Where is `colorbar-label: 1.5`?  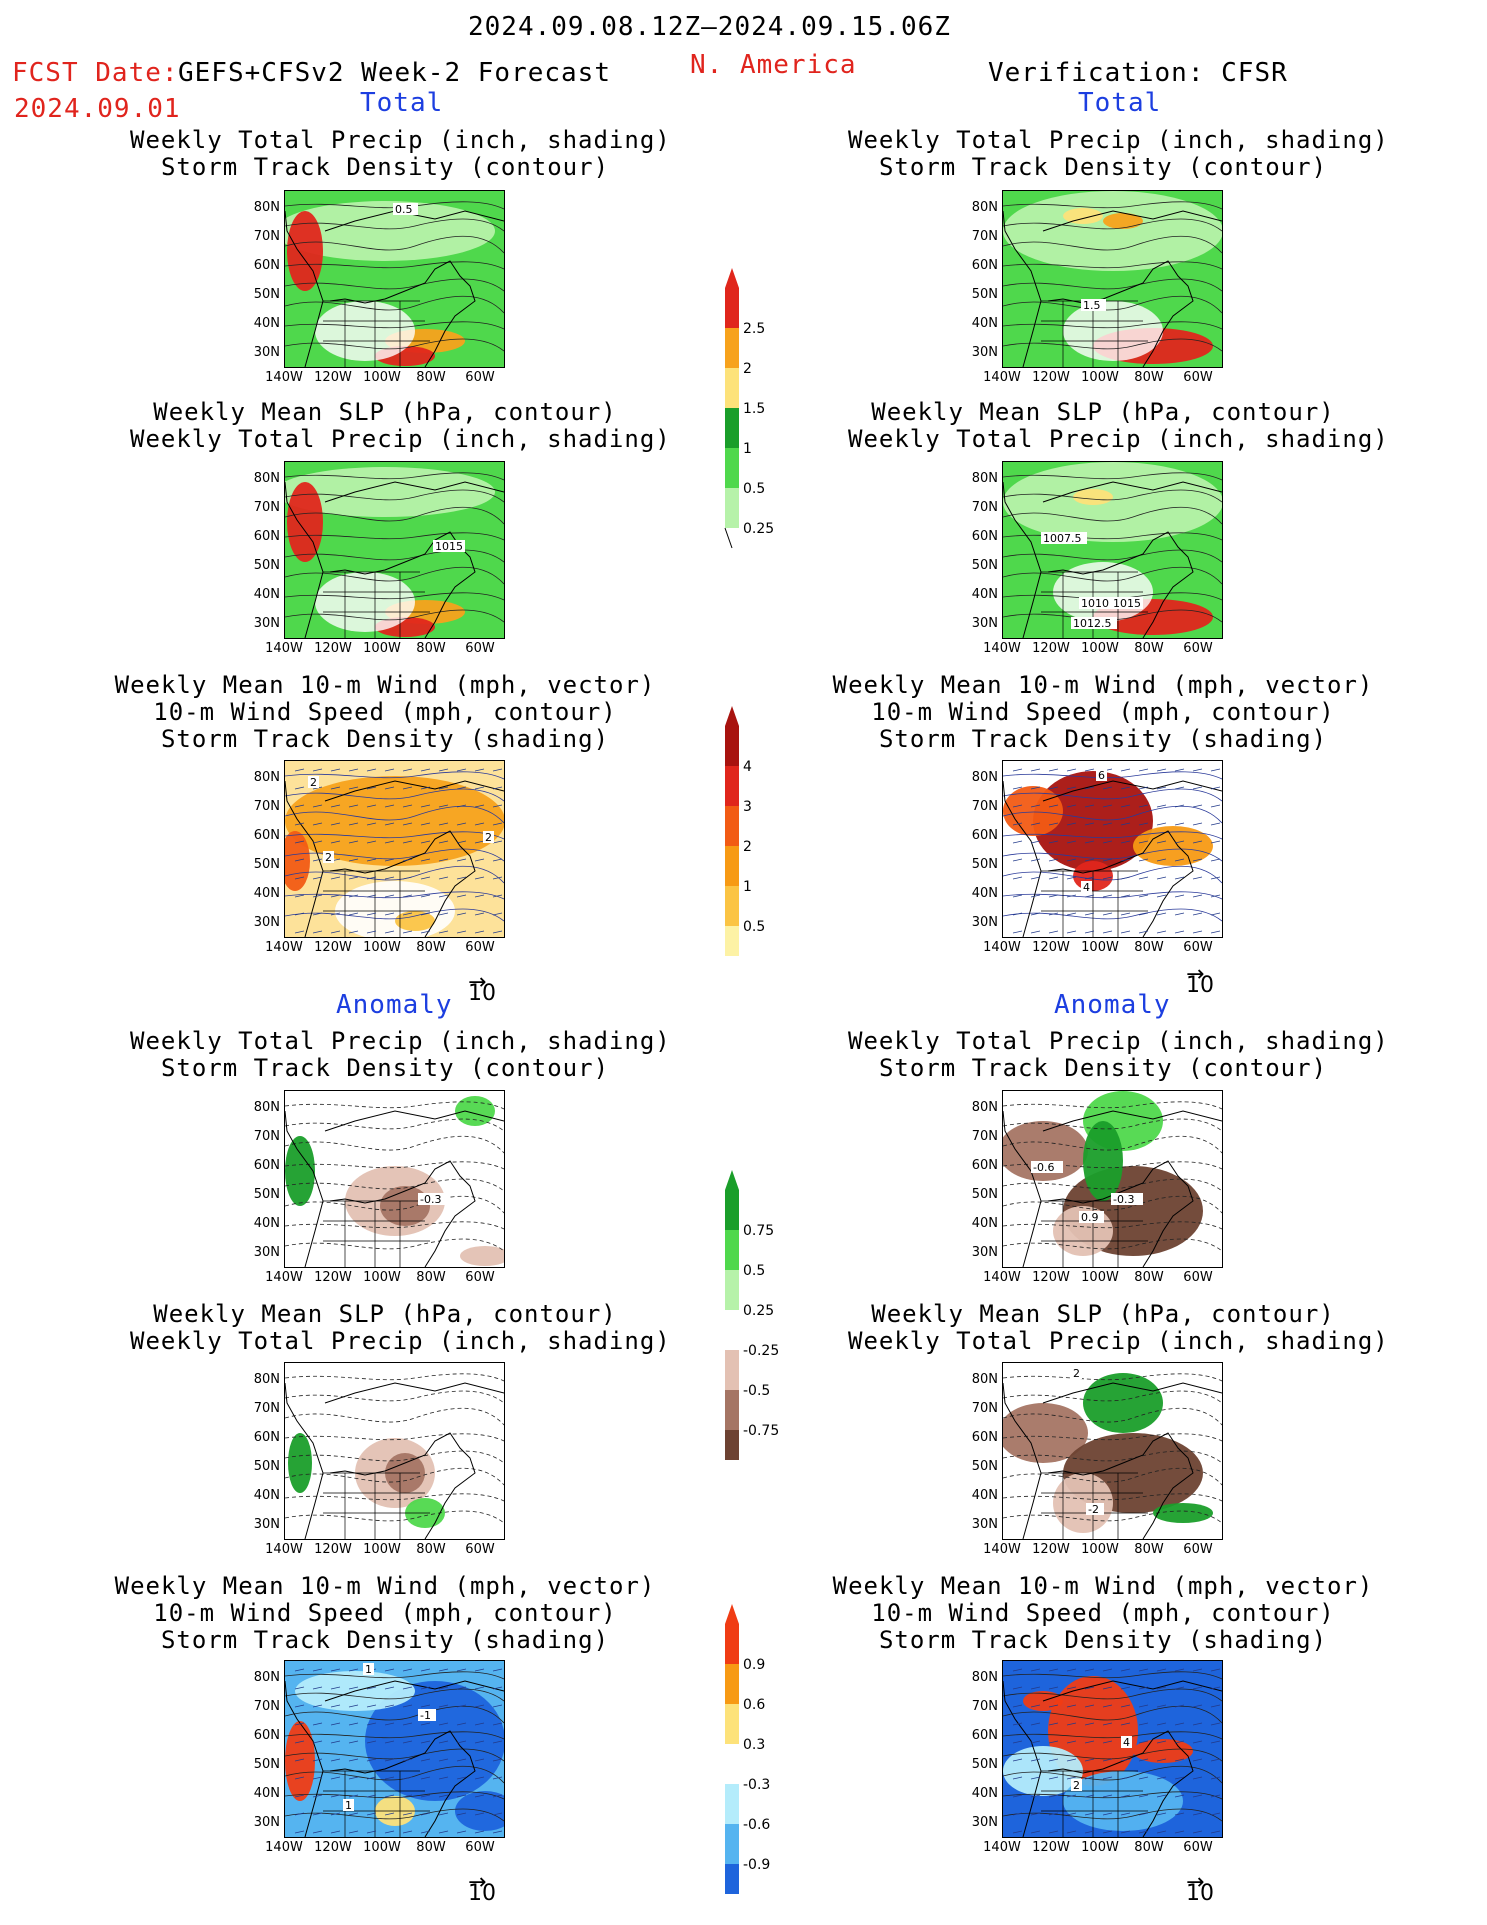 colorbar-label: 1.5 is located at coordinates (754, 409).